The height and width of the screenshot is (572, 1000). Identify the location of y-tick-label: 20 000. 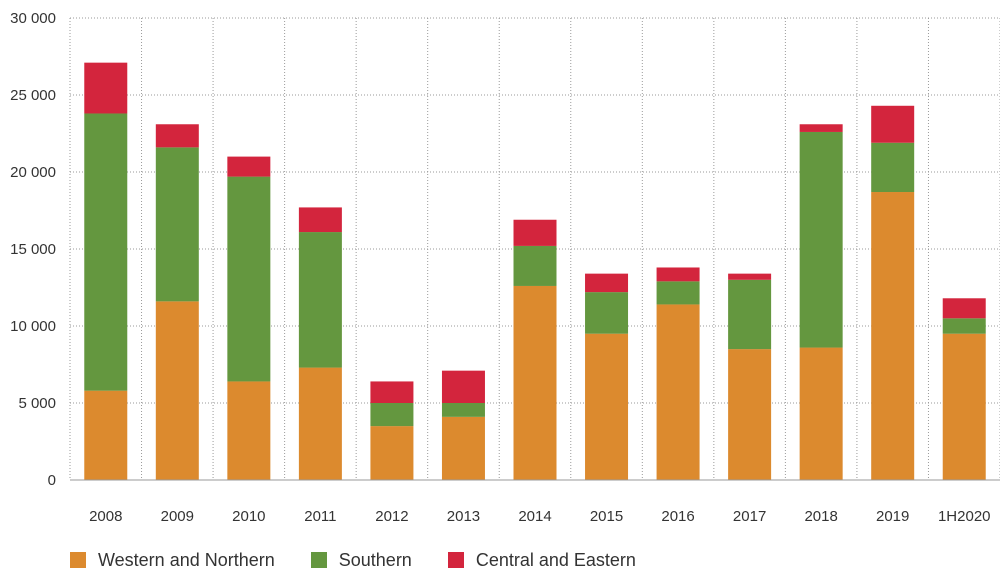
(33, 172).